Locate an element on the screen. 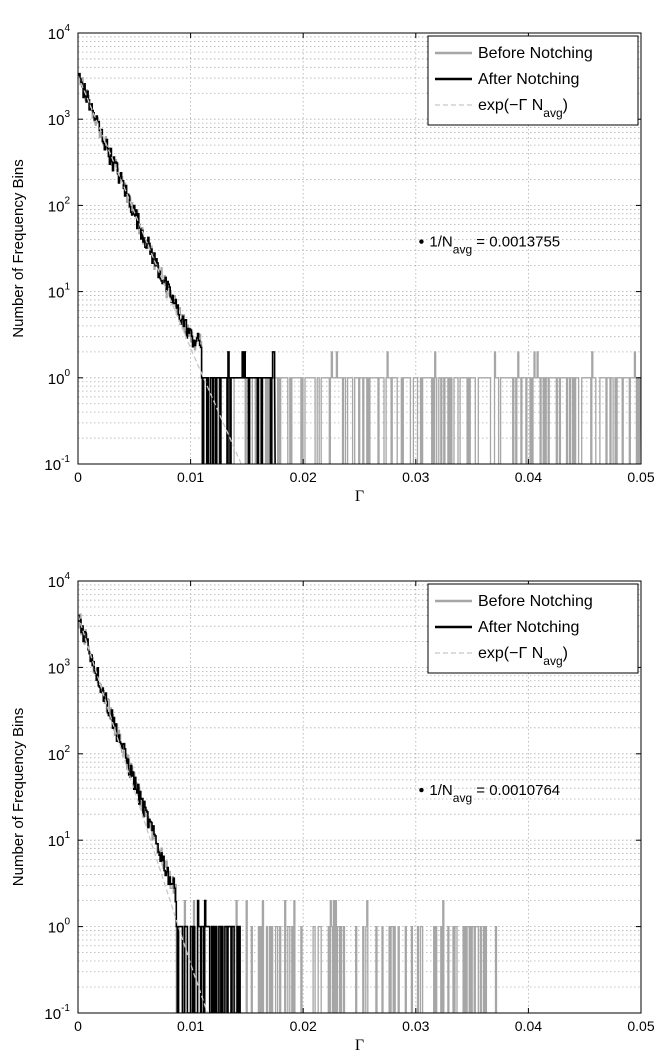 The image size is (666, 1062). series-after-notching is located at coordinates (177, 268).